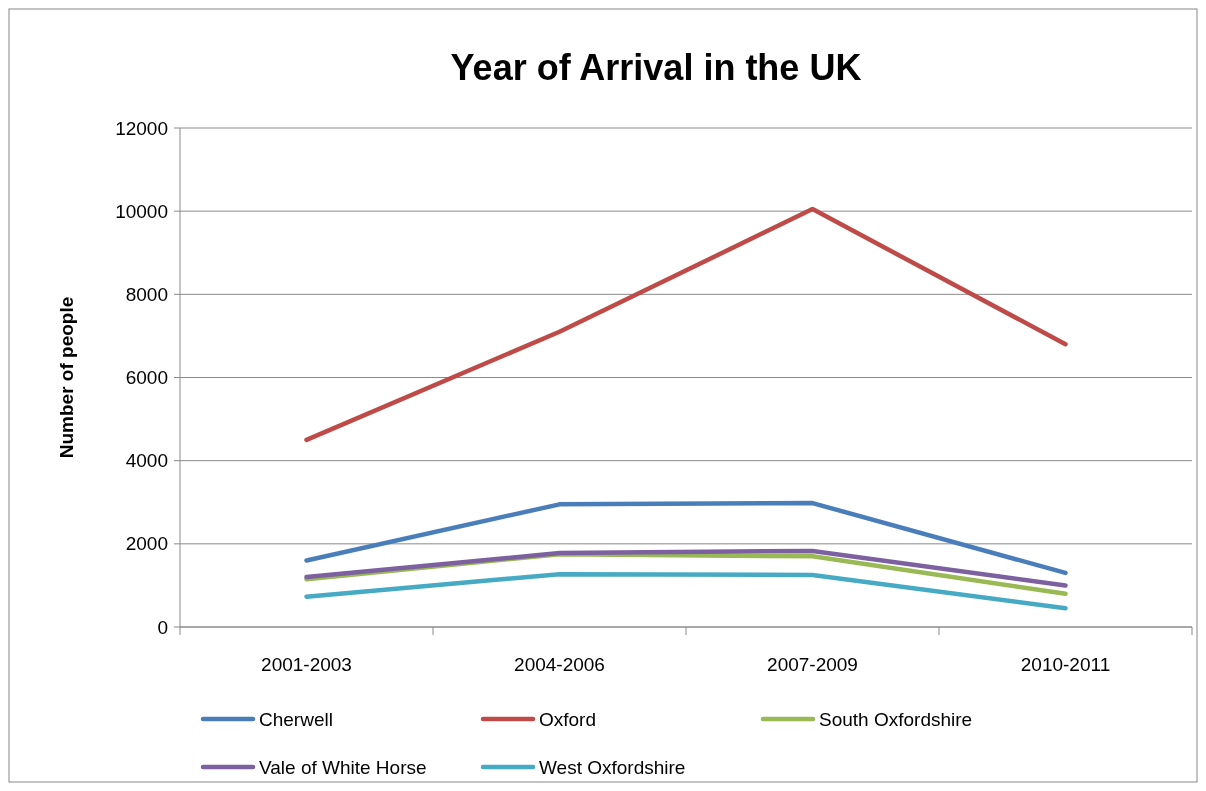  I want to click on y-tick-label: 0, so click(162, 627).